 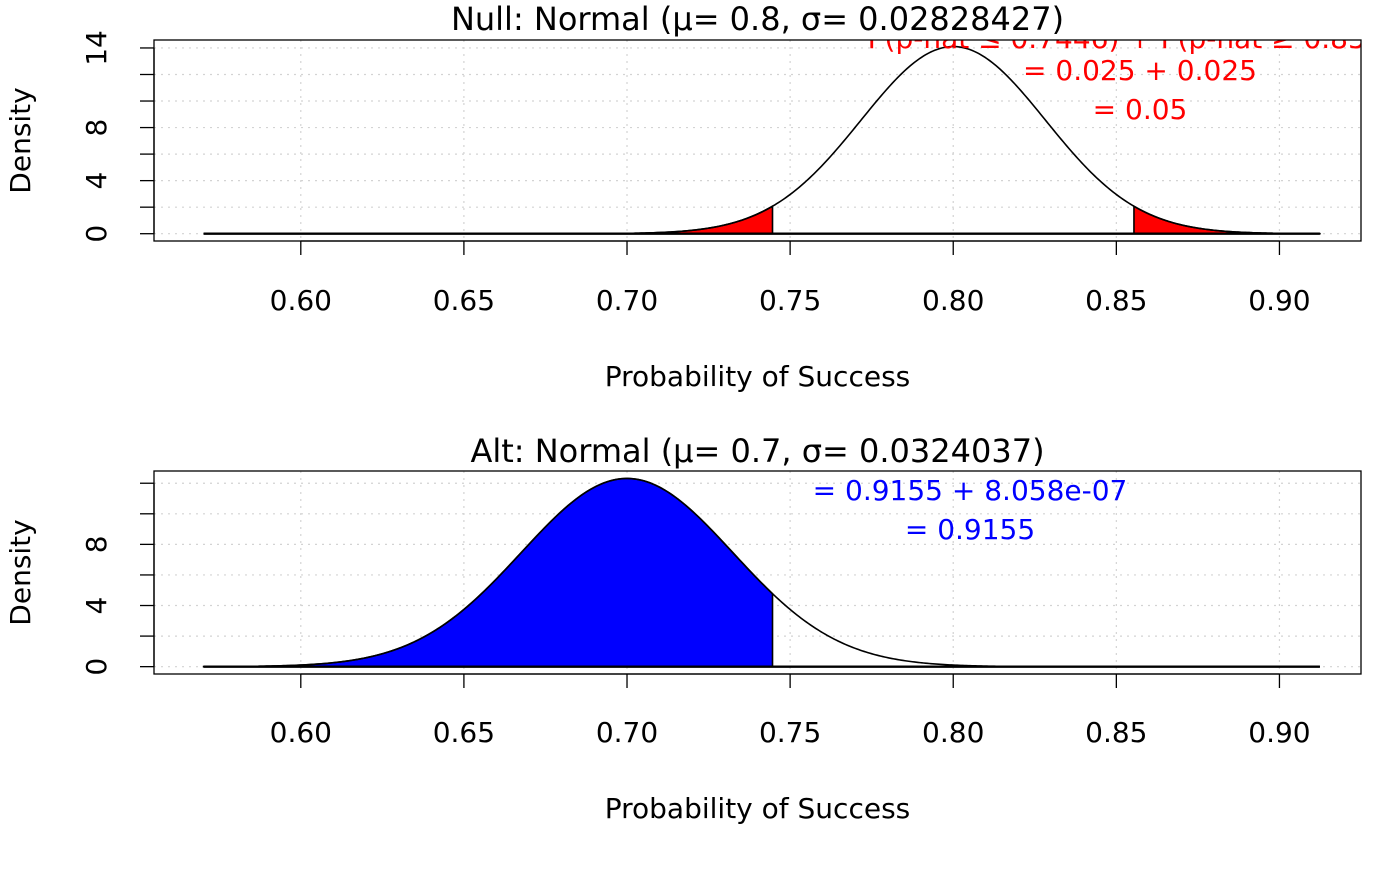 What do you see at coordinates (488, 219) in the screenshot?
I see `shaded-region` at bounding box center [488, 219].